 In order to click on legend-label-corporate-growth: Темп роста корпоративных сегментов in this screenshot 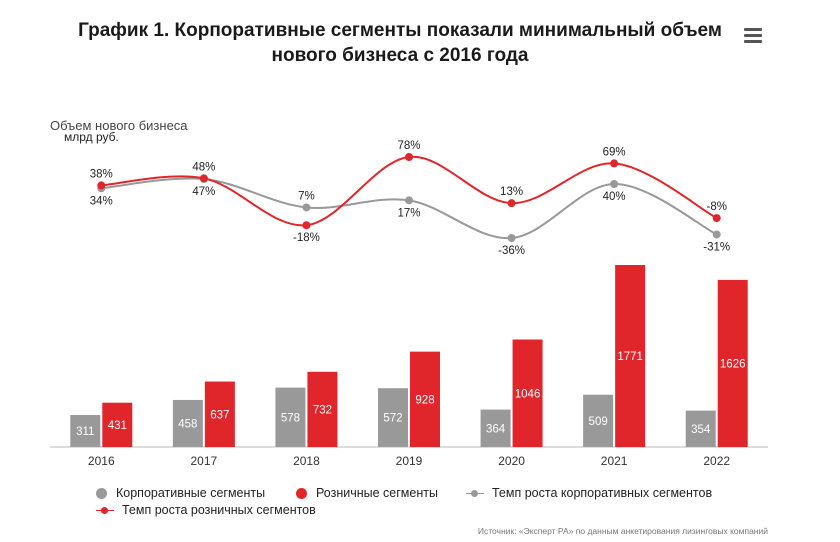, I will do `click(602, 493)`.